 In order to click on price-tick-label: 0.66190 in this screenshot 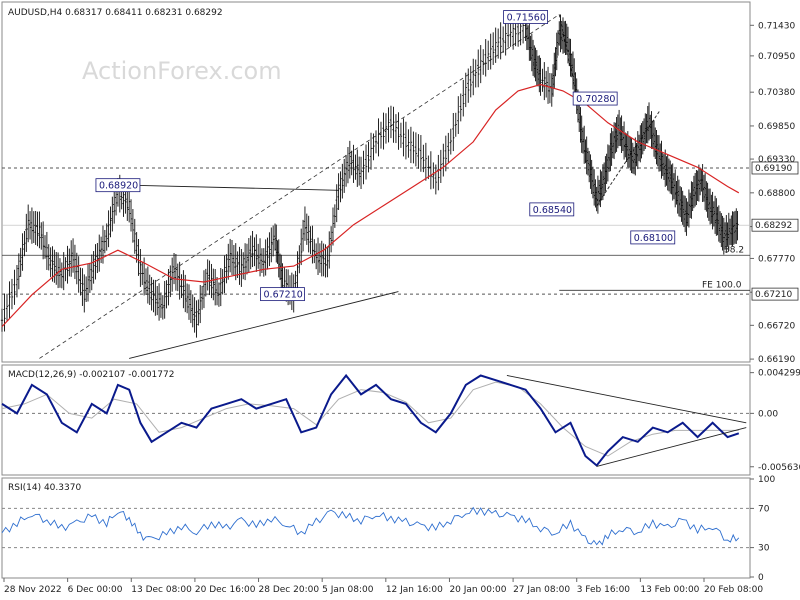, I will do `click(776, 360)`.